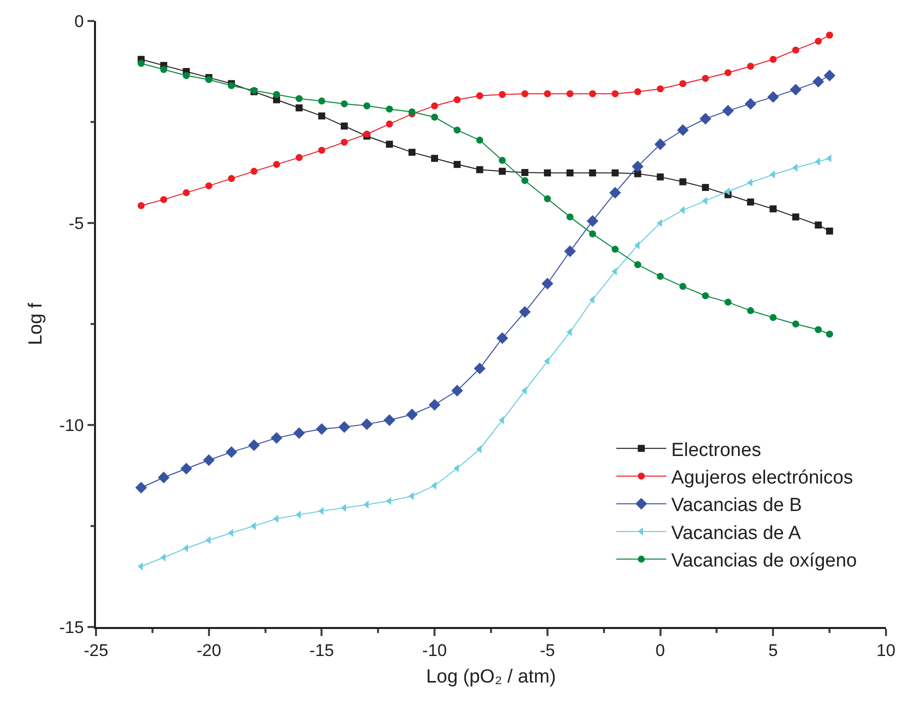 The height and width of the screenshot is (709, 907). I want to click on x-tick-label: -20, so click(209, 650).